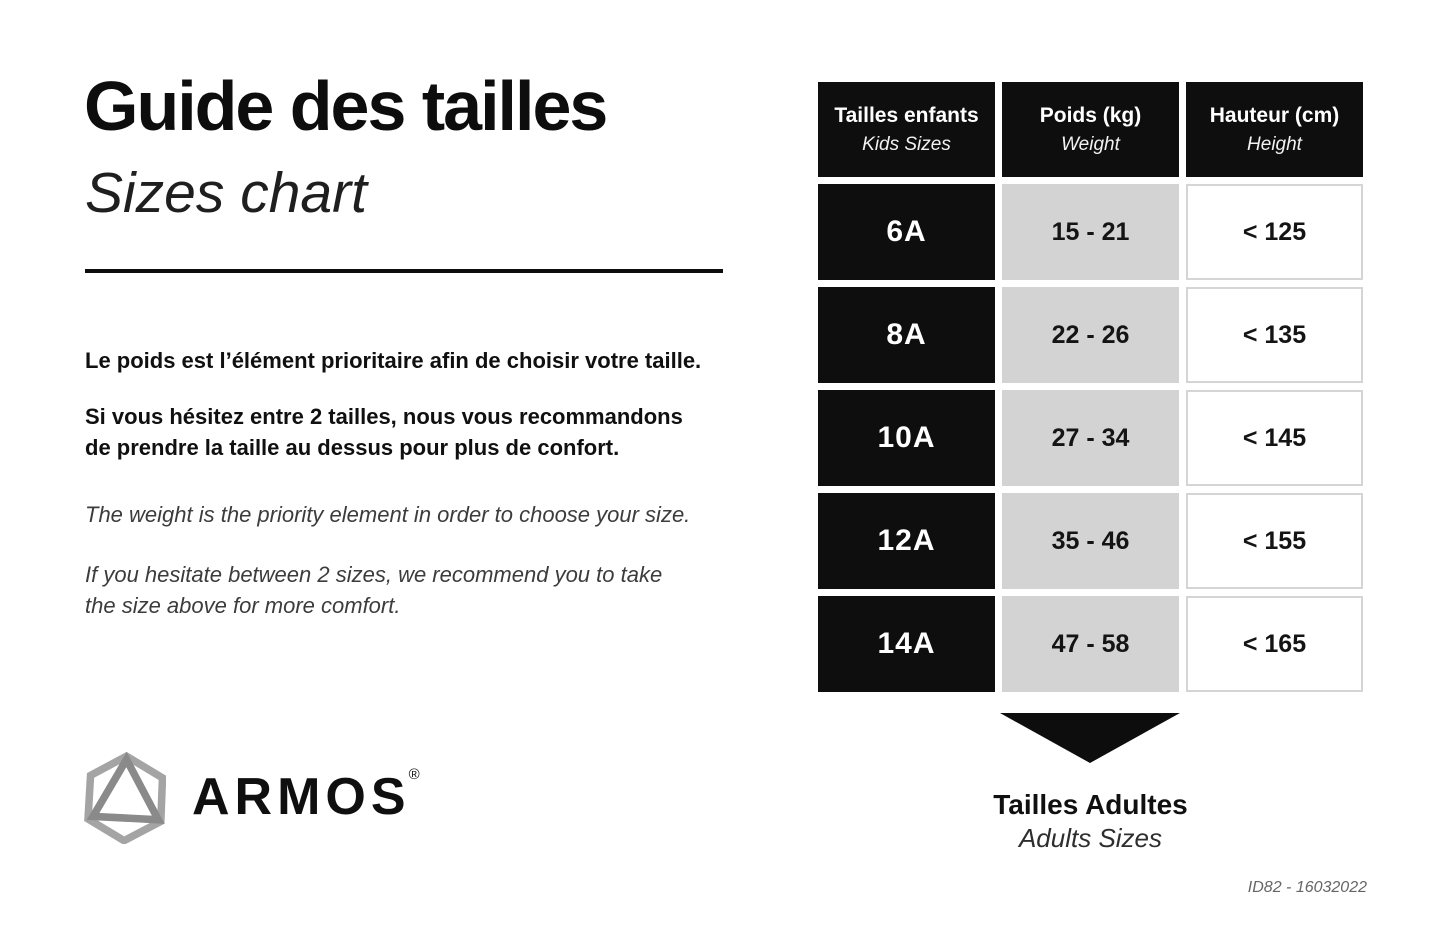  I want to click on brand-name-text: ARMOS, so click(301, 796).